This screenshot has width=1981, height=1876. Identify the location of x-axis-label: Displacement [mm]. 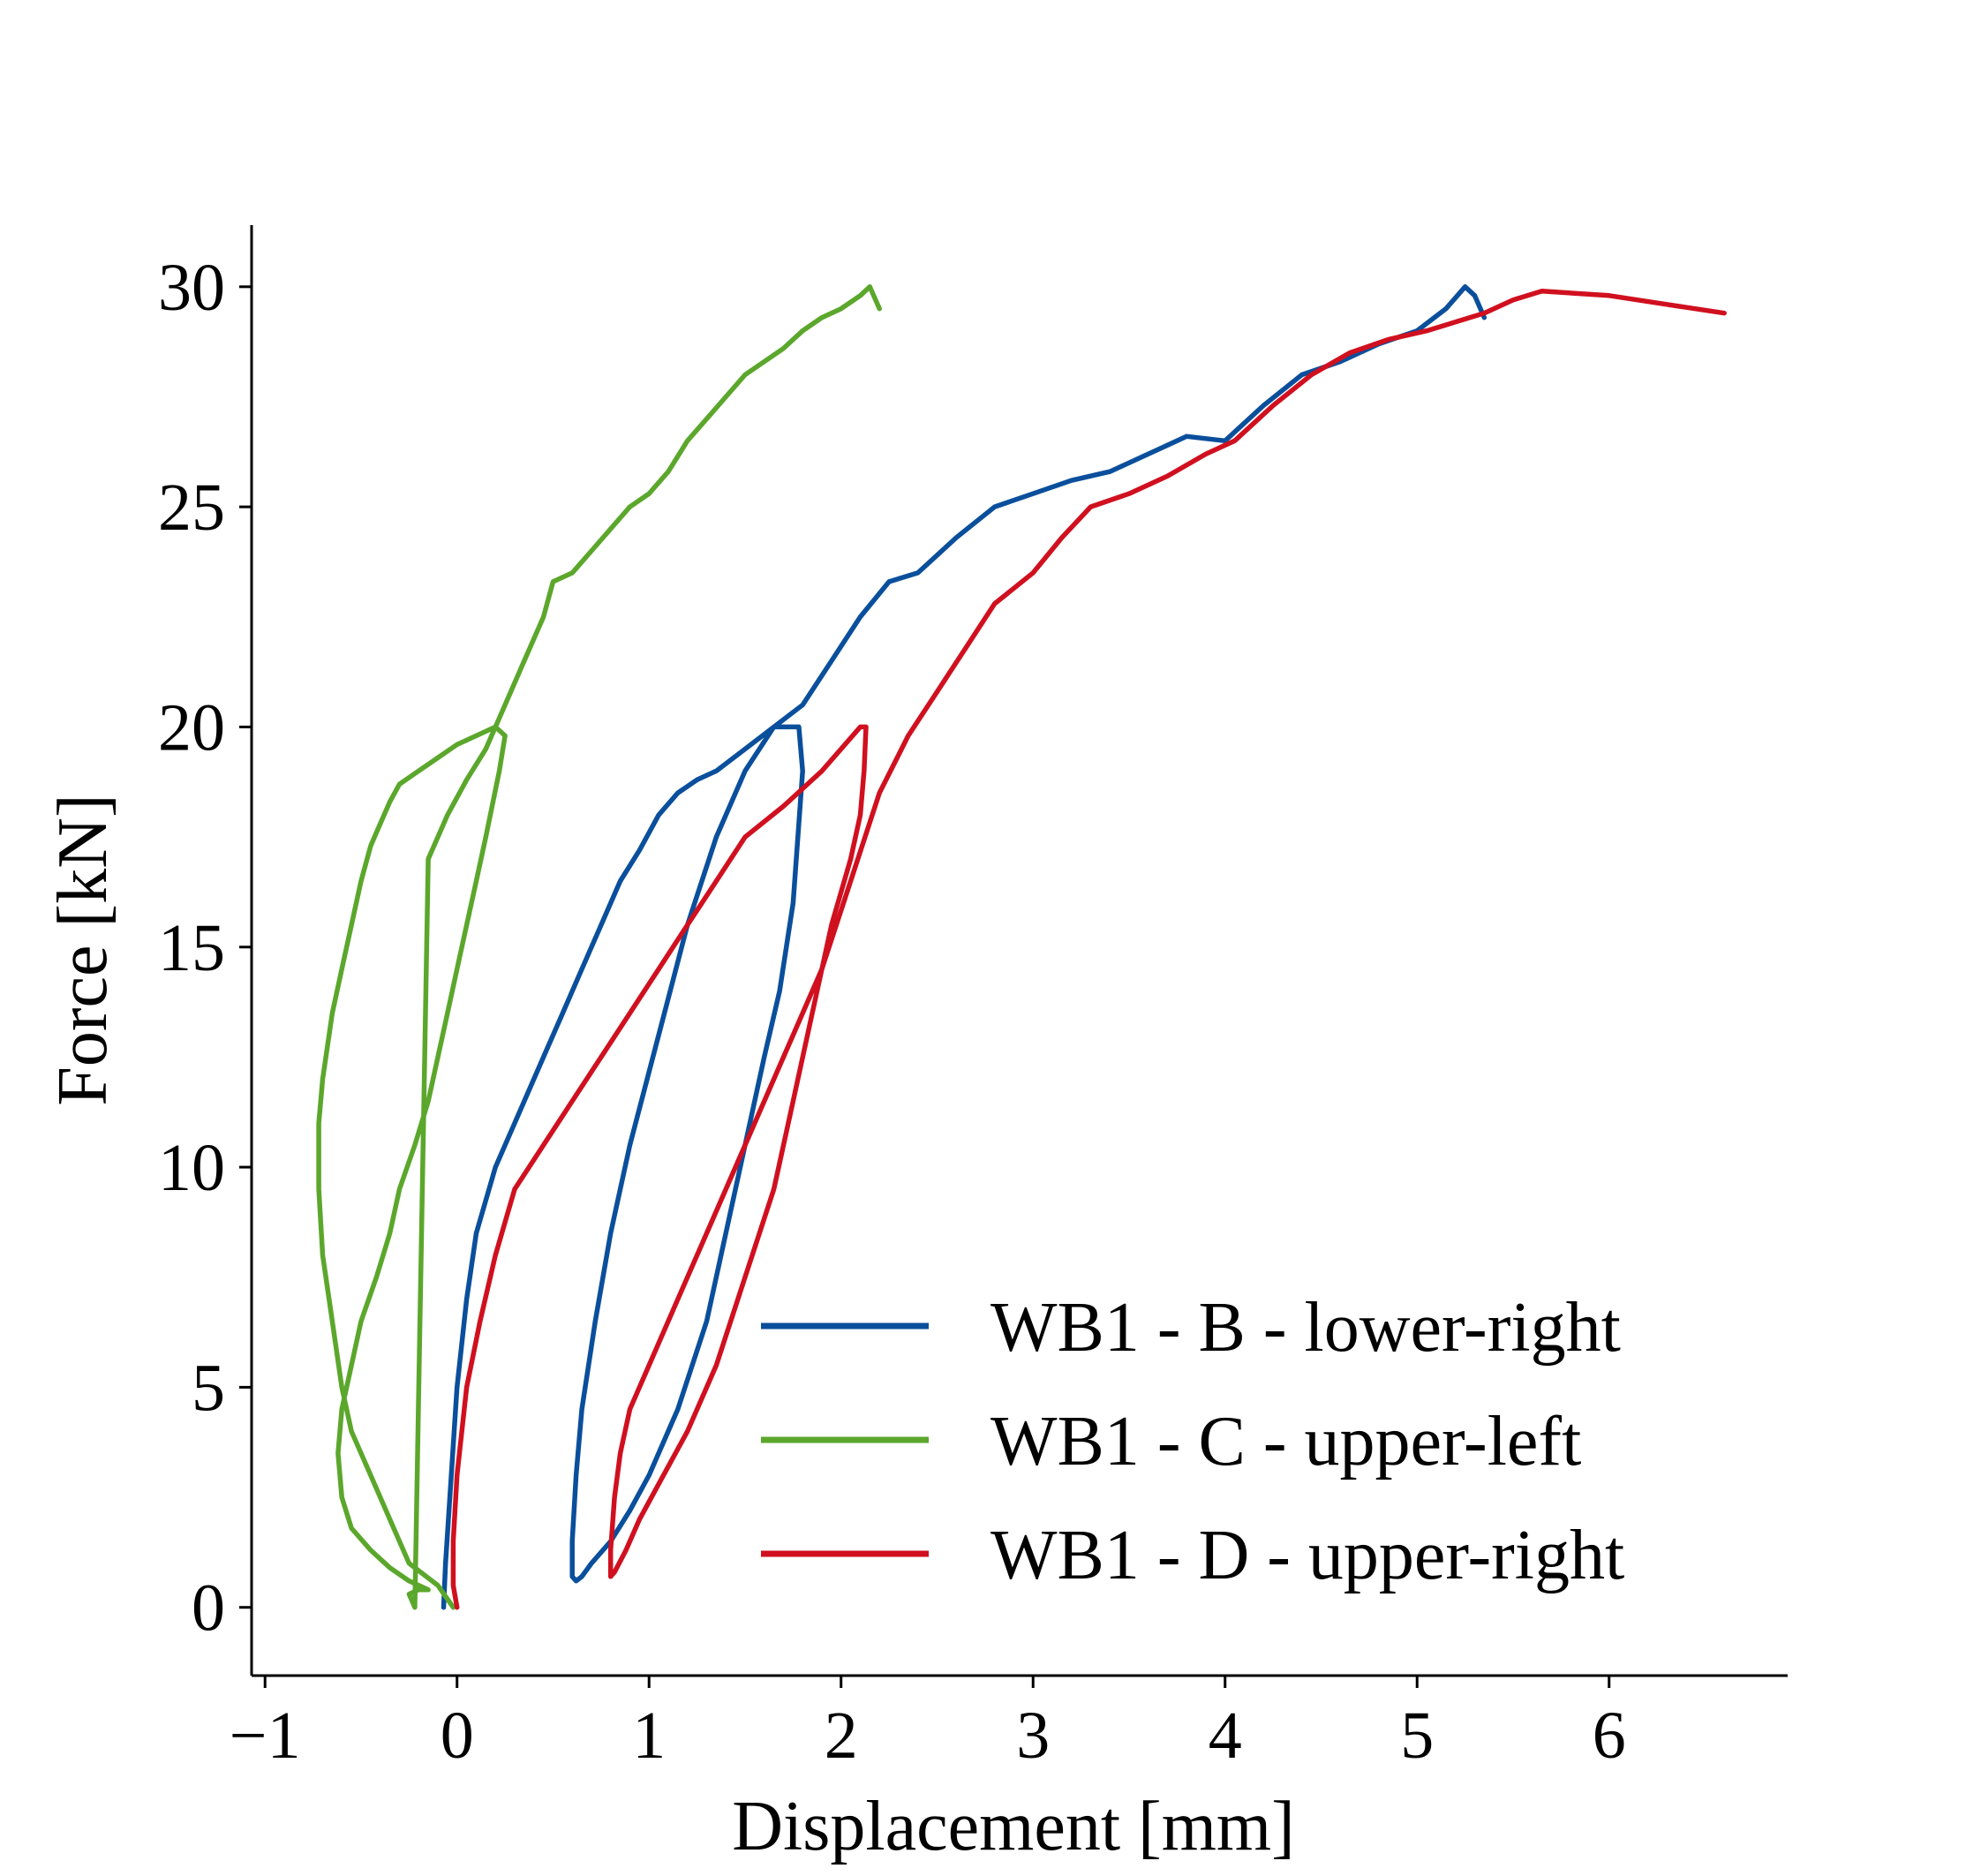
(1014, 1826).